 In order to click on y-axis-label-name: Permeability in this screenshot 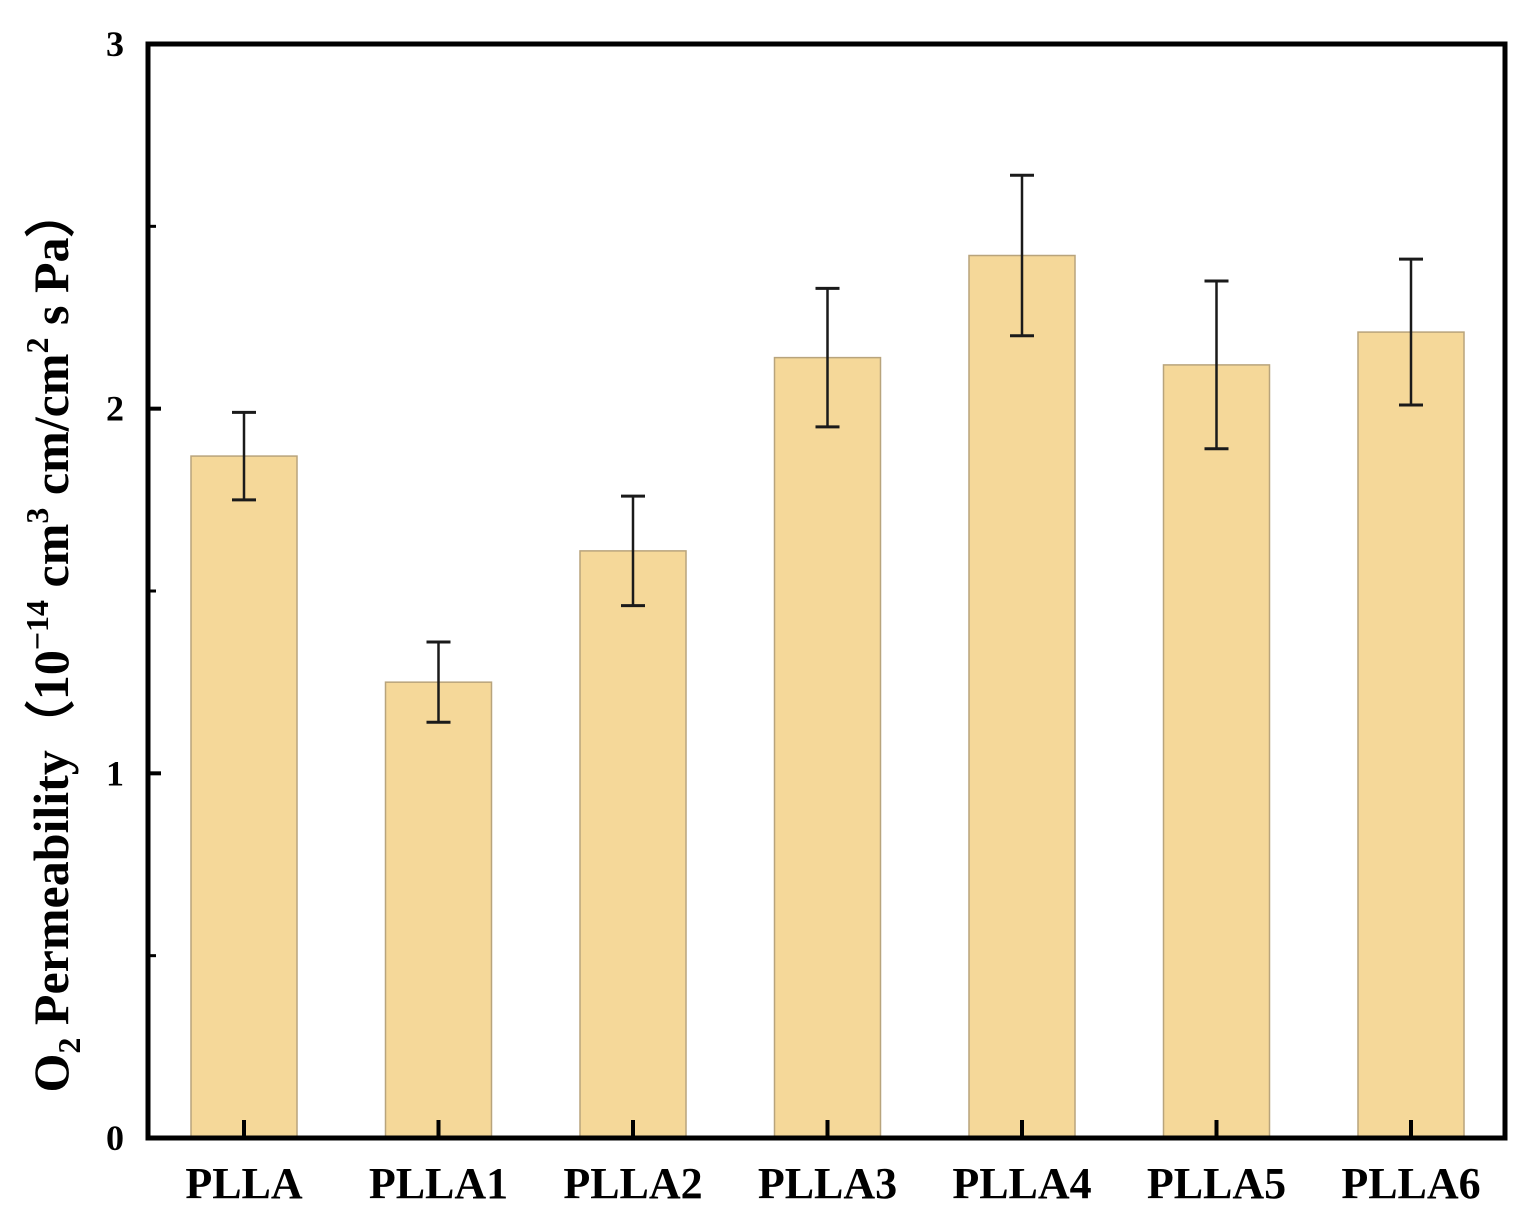, I will do `click(51, 887)`.